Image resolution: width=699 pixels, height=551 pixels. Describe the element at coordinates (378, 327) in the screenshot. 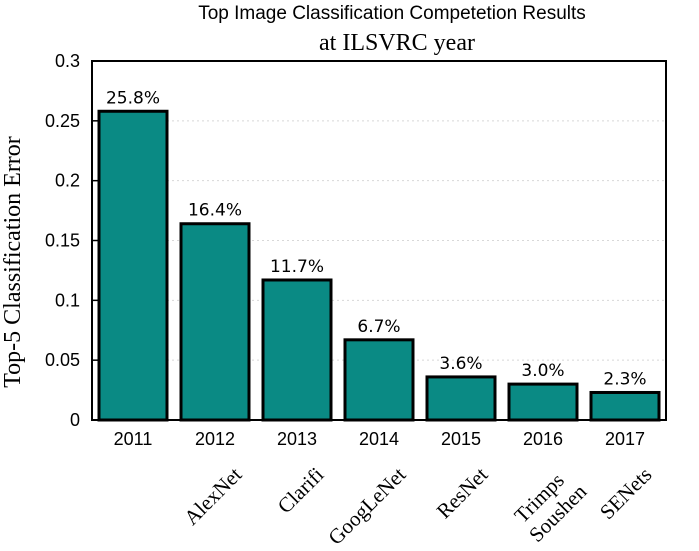

I see `data-label: 6.7%` at that location.